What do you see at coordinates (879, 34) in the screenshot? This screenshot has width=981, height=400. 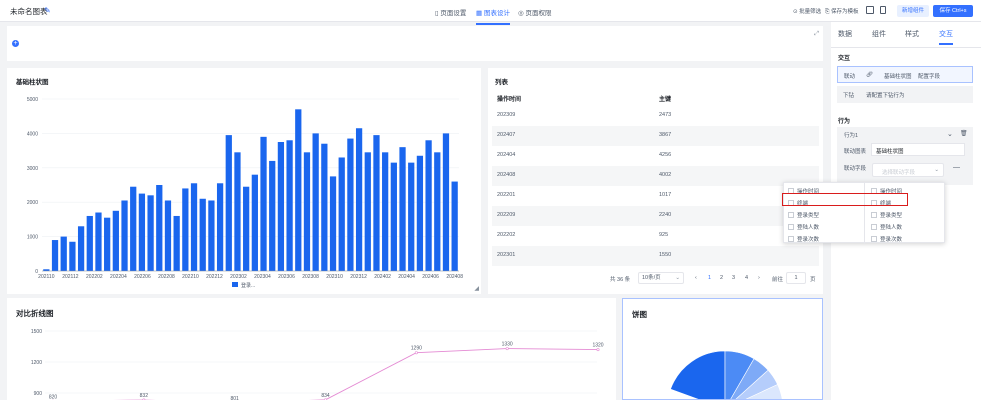 I see `tab-component: 组件` at bounding box center [879, 34].